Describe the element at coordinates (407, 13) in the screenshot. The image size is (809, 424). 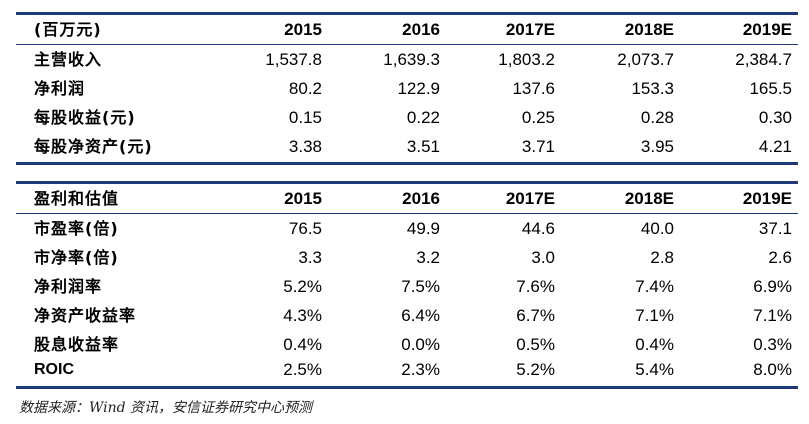
I see `table1-top-rule` at that location.